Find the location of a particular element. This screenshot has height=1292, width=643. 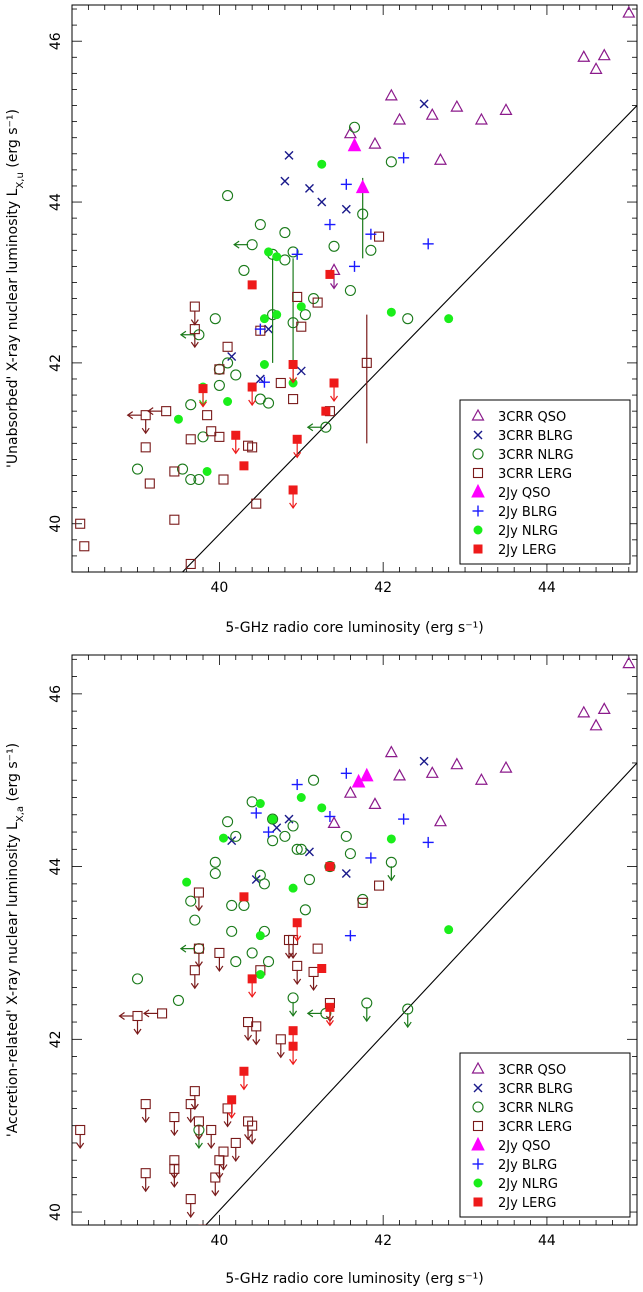

legend-label: 2Jy QSO is located at coordinates (524, 493).